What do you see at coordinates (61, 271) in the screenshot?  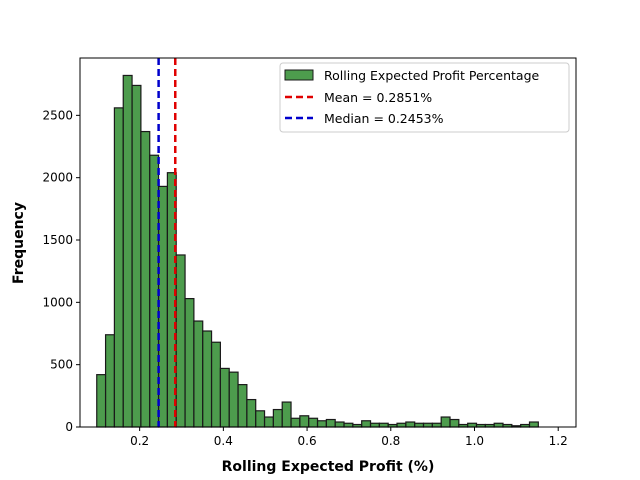 I see `y-axis-ticks: 0 500 1000 1500 2000 2500` at bounding box center [61, 271].